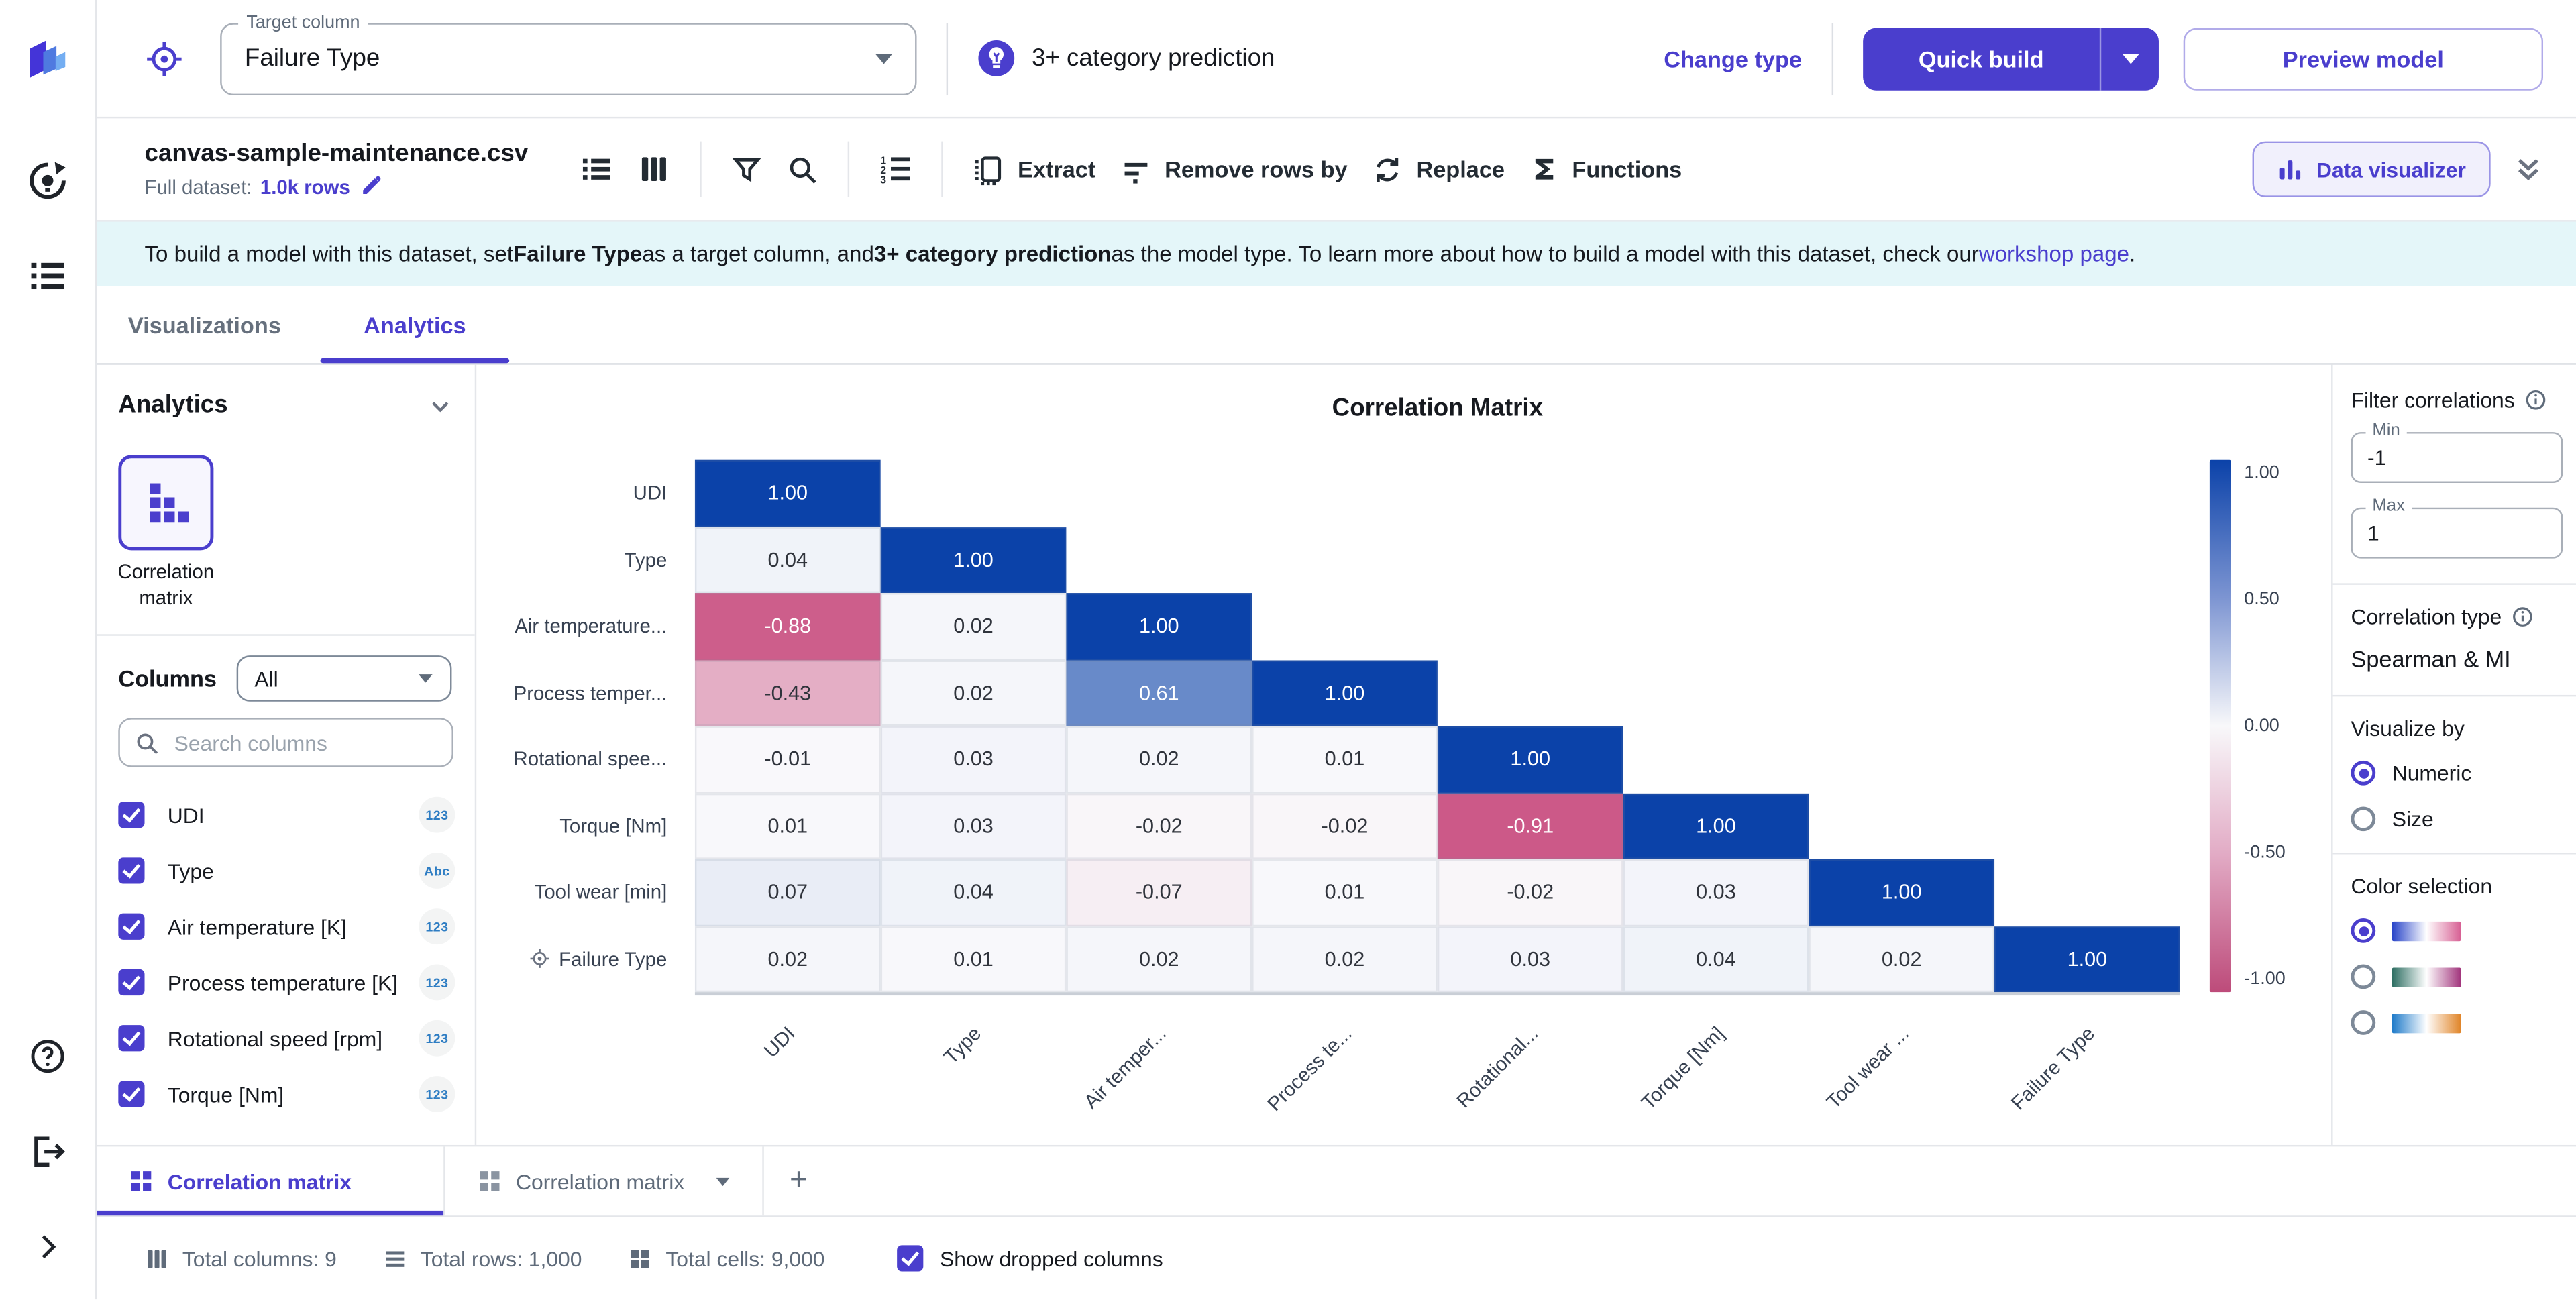 This screenshot has height=1300, width=2576. What do you see at coordinates (1733, 59) in the screenshot?
I see `change-type-link: Change type` at bounding box center [1733, 59].